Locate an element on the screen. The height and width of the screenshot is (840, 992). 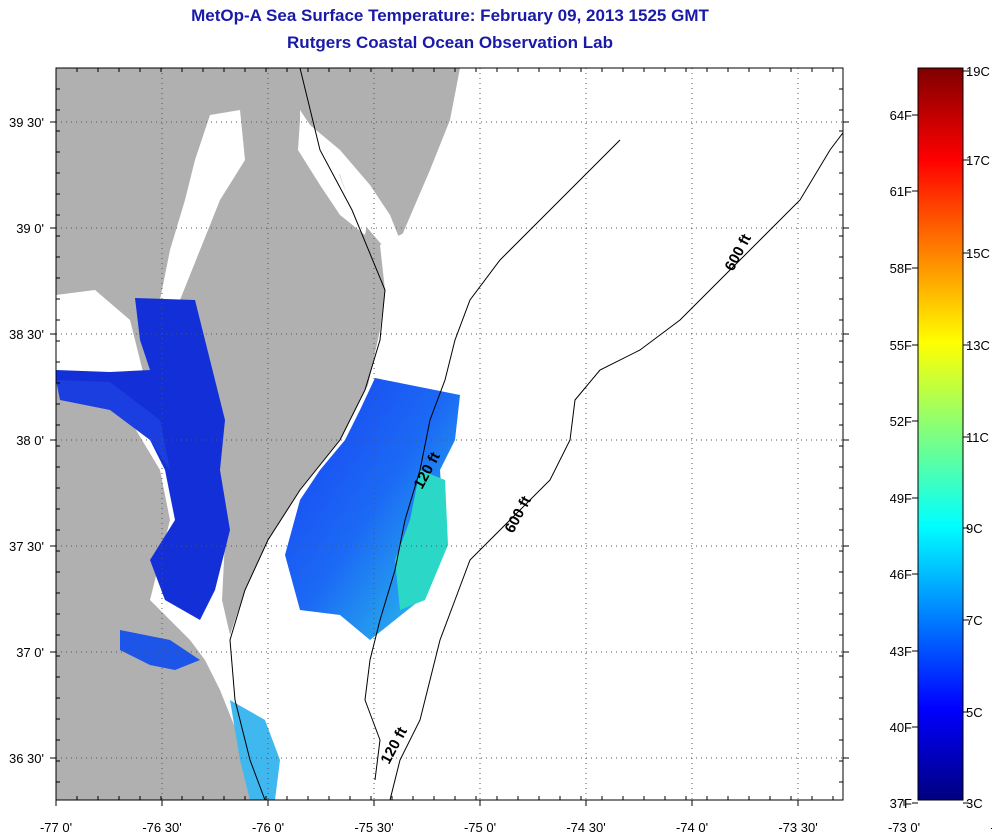
x-tick-label: -74 30' is located at coordinates (585, 827).